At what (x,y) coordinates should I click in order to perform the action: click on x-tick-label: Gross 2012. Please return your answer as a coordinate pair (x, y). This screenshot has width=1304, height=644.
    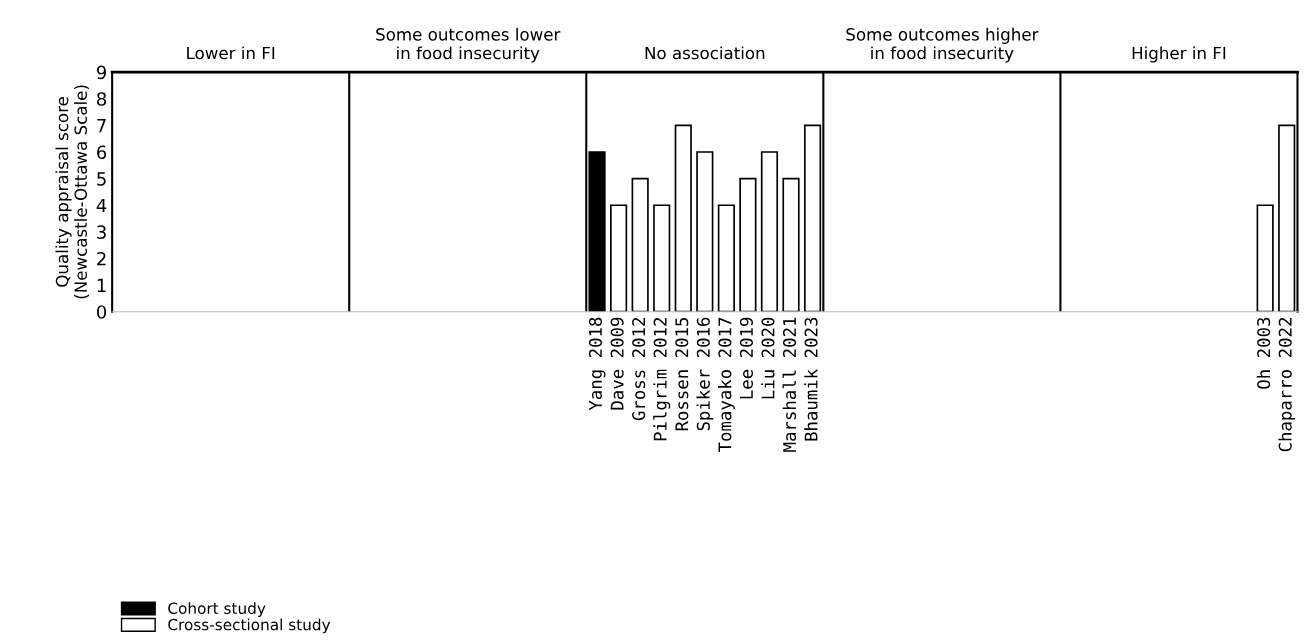
    Looking at the image, I should click on (639, 369).